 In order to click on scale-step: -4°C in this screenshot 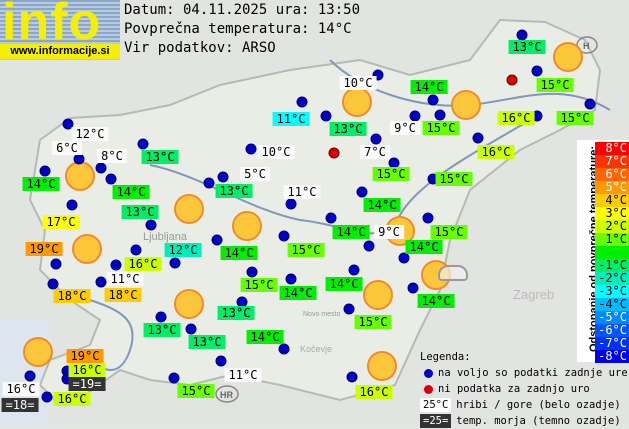, I will do `click(612, 304)`.